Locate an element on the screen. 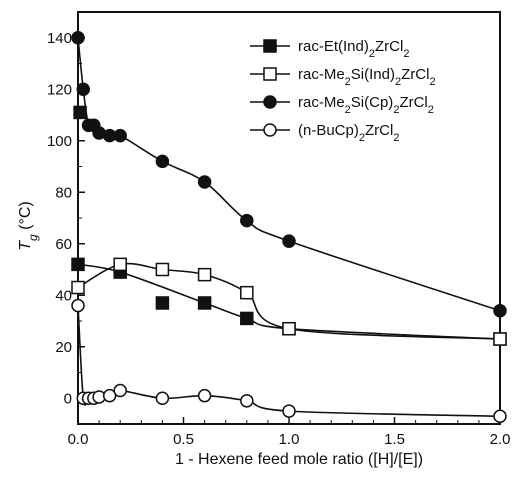 Image resolution: width=514 pixels, height=478 pixels. x-tick-label: 1.0 is located at coordinates (289, 439).